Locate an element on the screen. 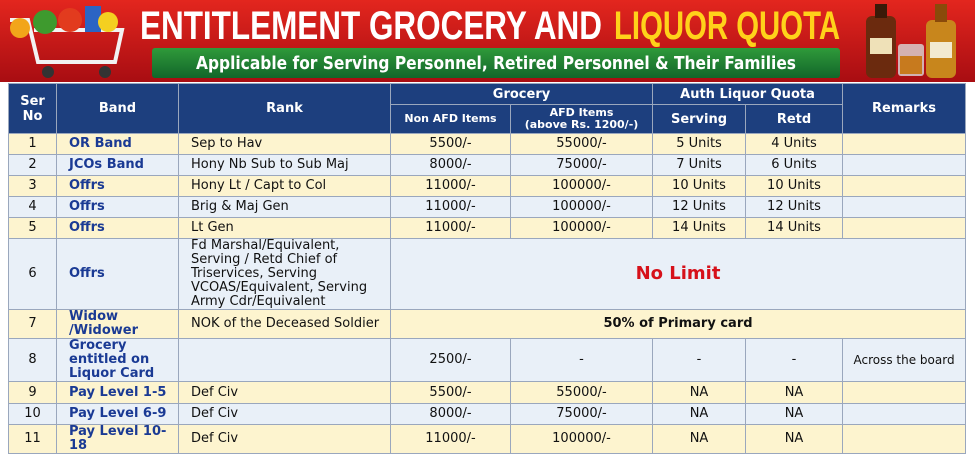 This screenshot has width=975, height=454. cell-rank: Sep to Hav is located at coordinates (284, 144).